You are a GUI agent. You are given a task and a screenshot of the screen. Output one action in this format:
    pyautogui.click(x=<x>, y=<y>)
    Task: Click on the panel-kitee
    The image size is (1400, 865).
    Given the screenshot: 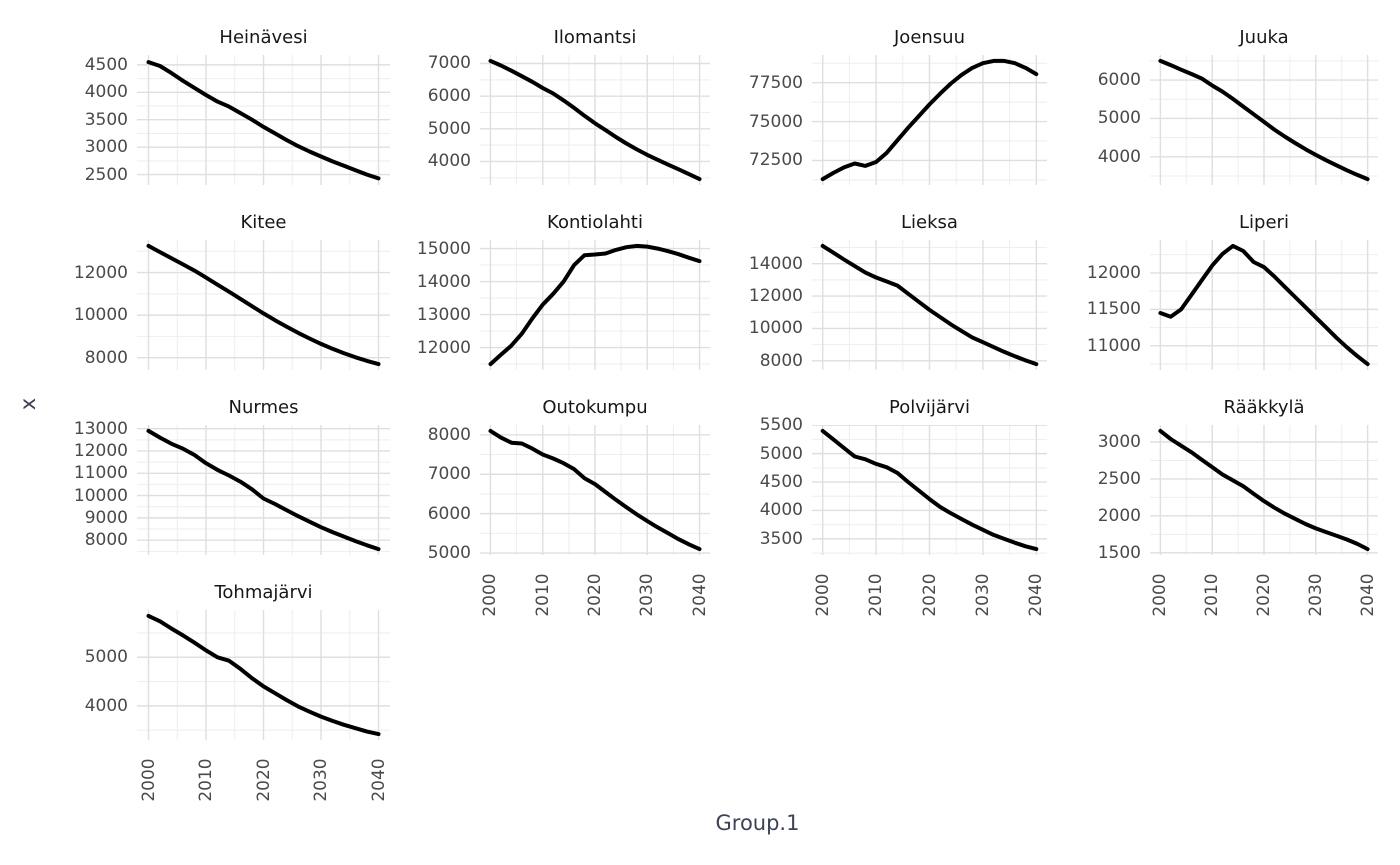 What is the action you would take?
    pyautogui.click(x=263, y=305)
    